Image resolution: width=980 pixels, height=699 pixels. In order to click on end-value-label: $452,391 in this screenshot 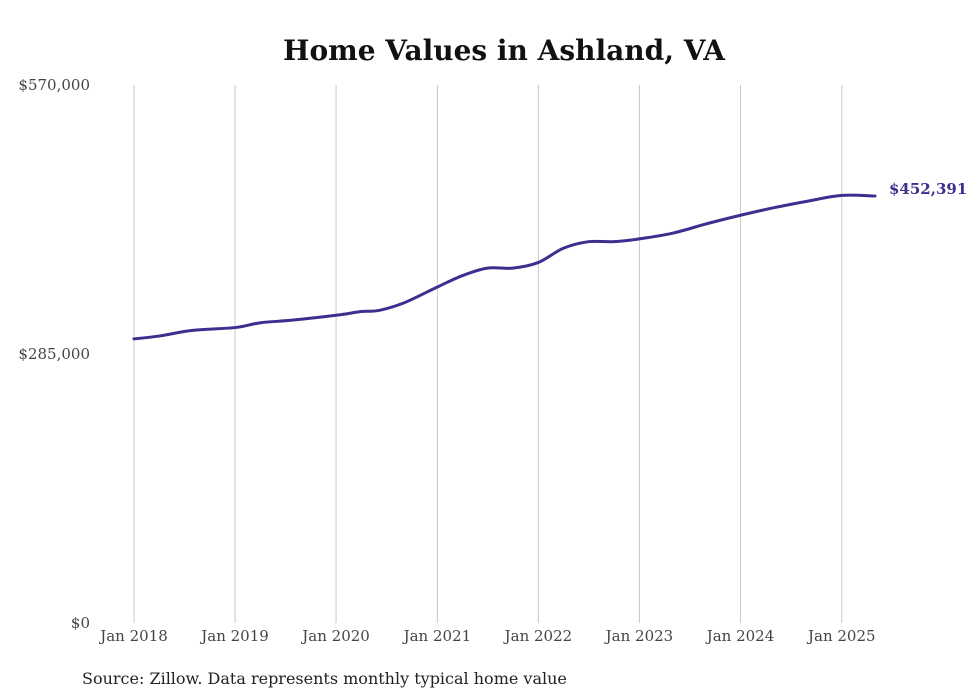, I will do `click(928, 189)`.